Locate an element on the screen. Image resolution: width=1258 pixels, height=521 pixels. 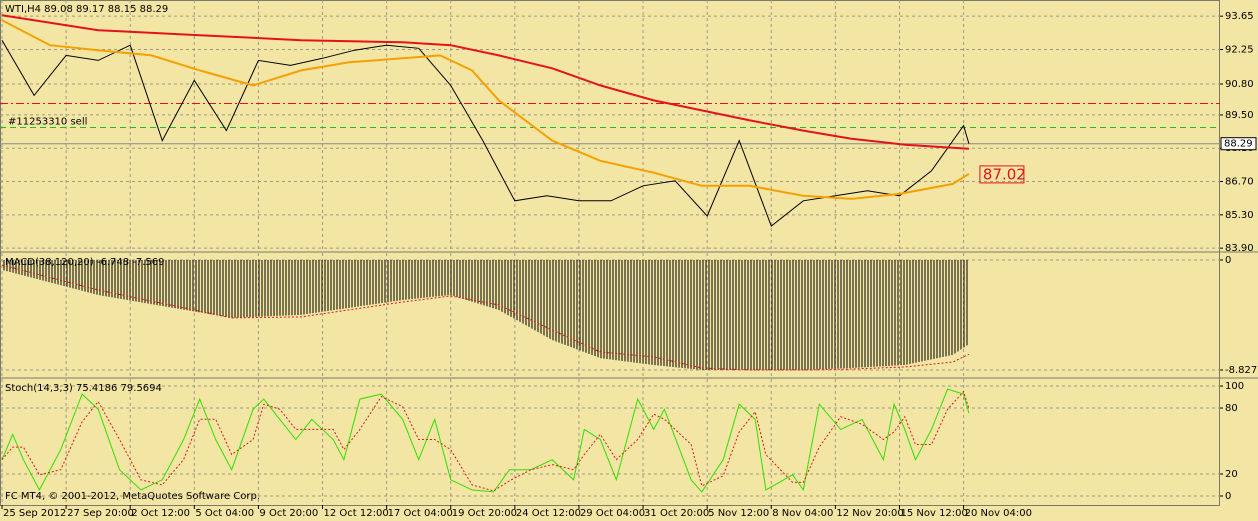
x-tick-label: 25 Sep 2012 is located at coordinates (34, 513).